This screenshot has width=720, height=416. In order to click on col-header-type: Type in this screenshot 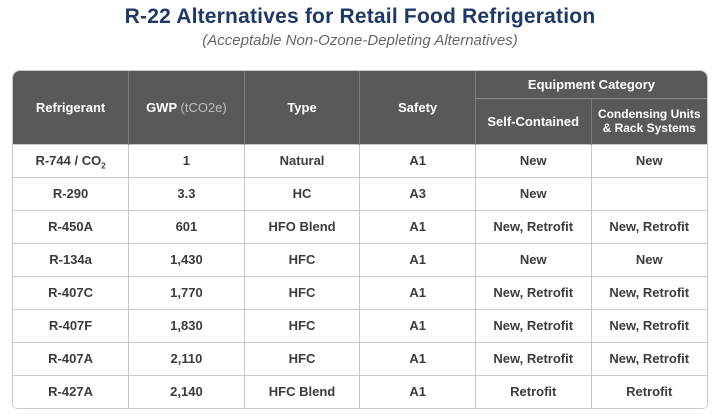, I will do `click(301, 107)`.